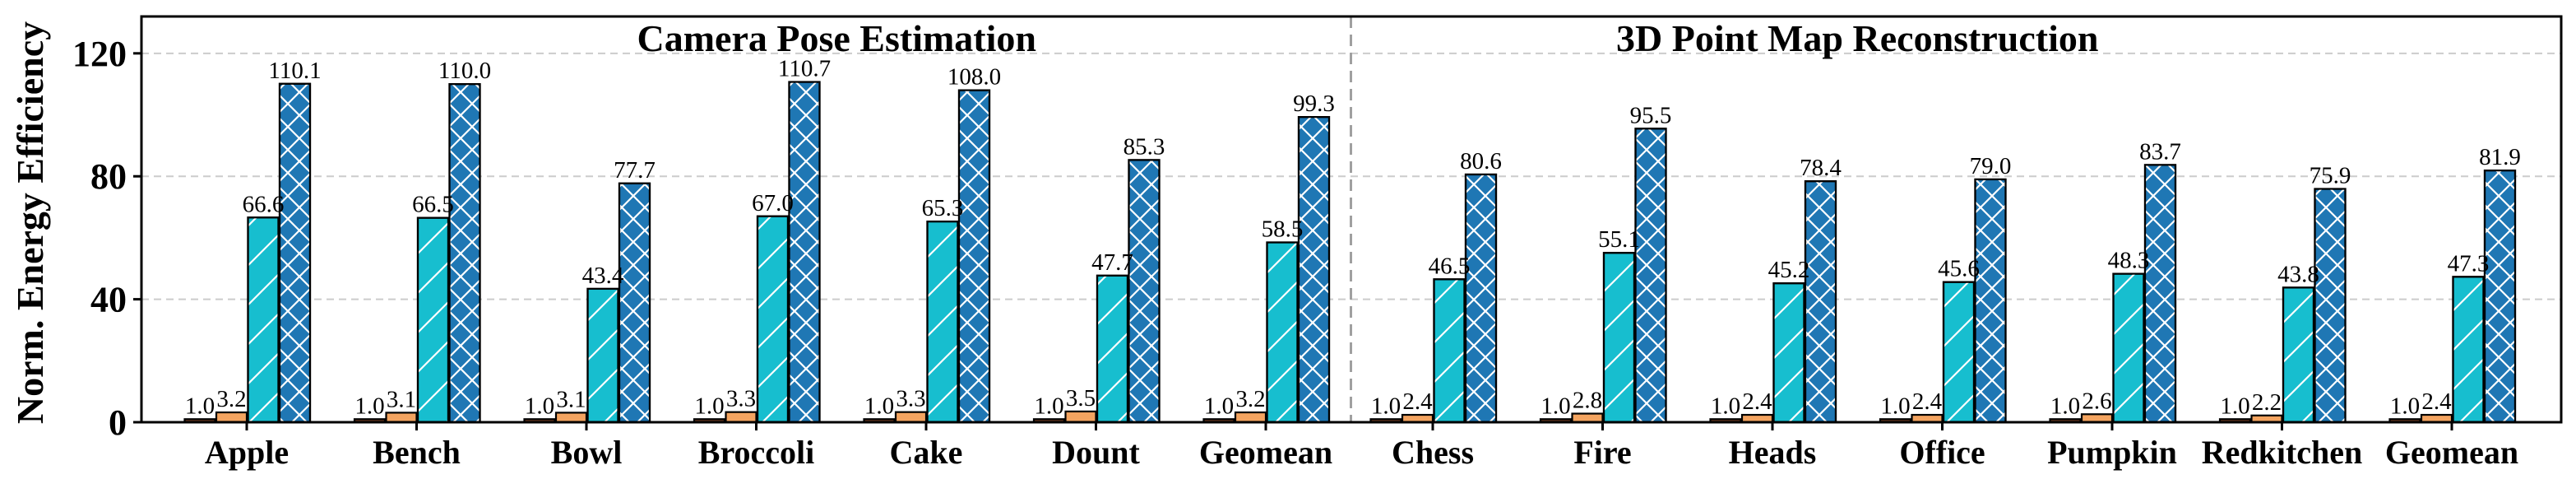 The height and width of the screenshot is (493, 2576). What do you see at coordinates (2112, 453) in the screenshot?
I see `x-tick-label: Pumpkin` at bounding box center [2112, 453].